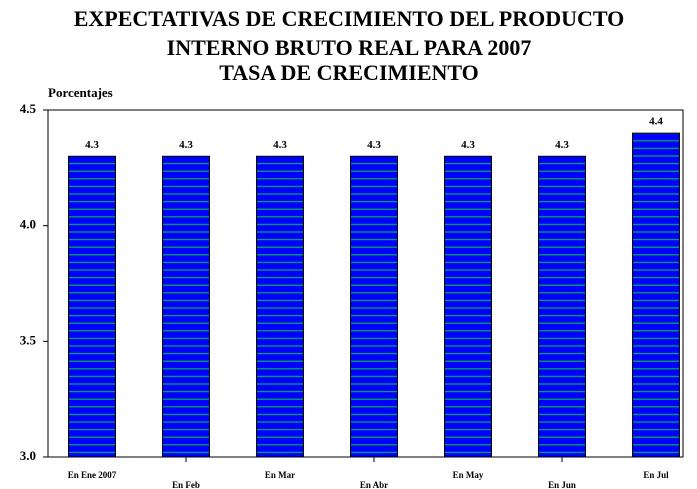 Image resolution: width=697 pixels, height=489 pixels. Describe the element at coordinates (562, 484) in the screenshot. I see `x-tick-label: En Jun` at that location.